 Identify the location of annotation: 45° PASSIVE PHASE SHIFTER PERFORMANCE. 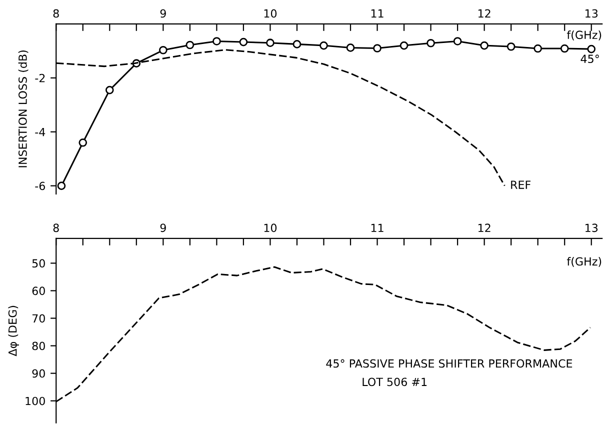
(449, 363).